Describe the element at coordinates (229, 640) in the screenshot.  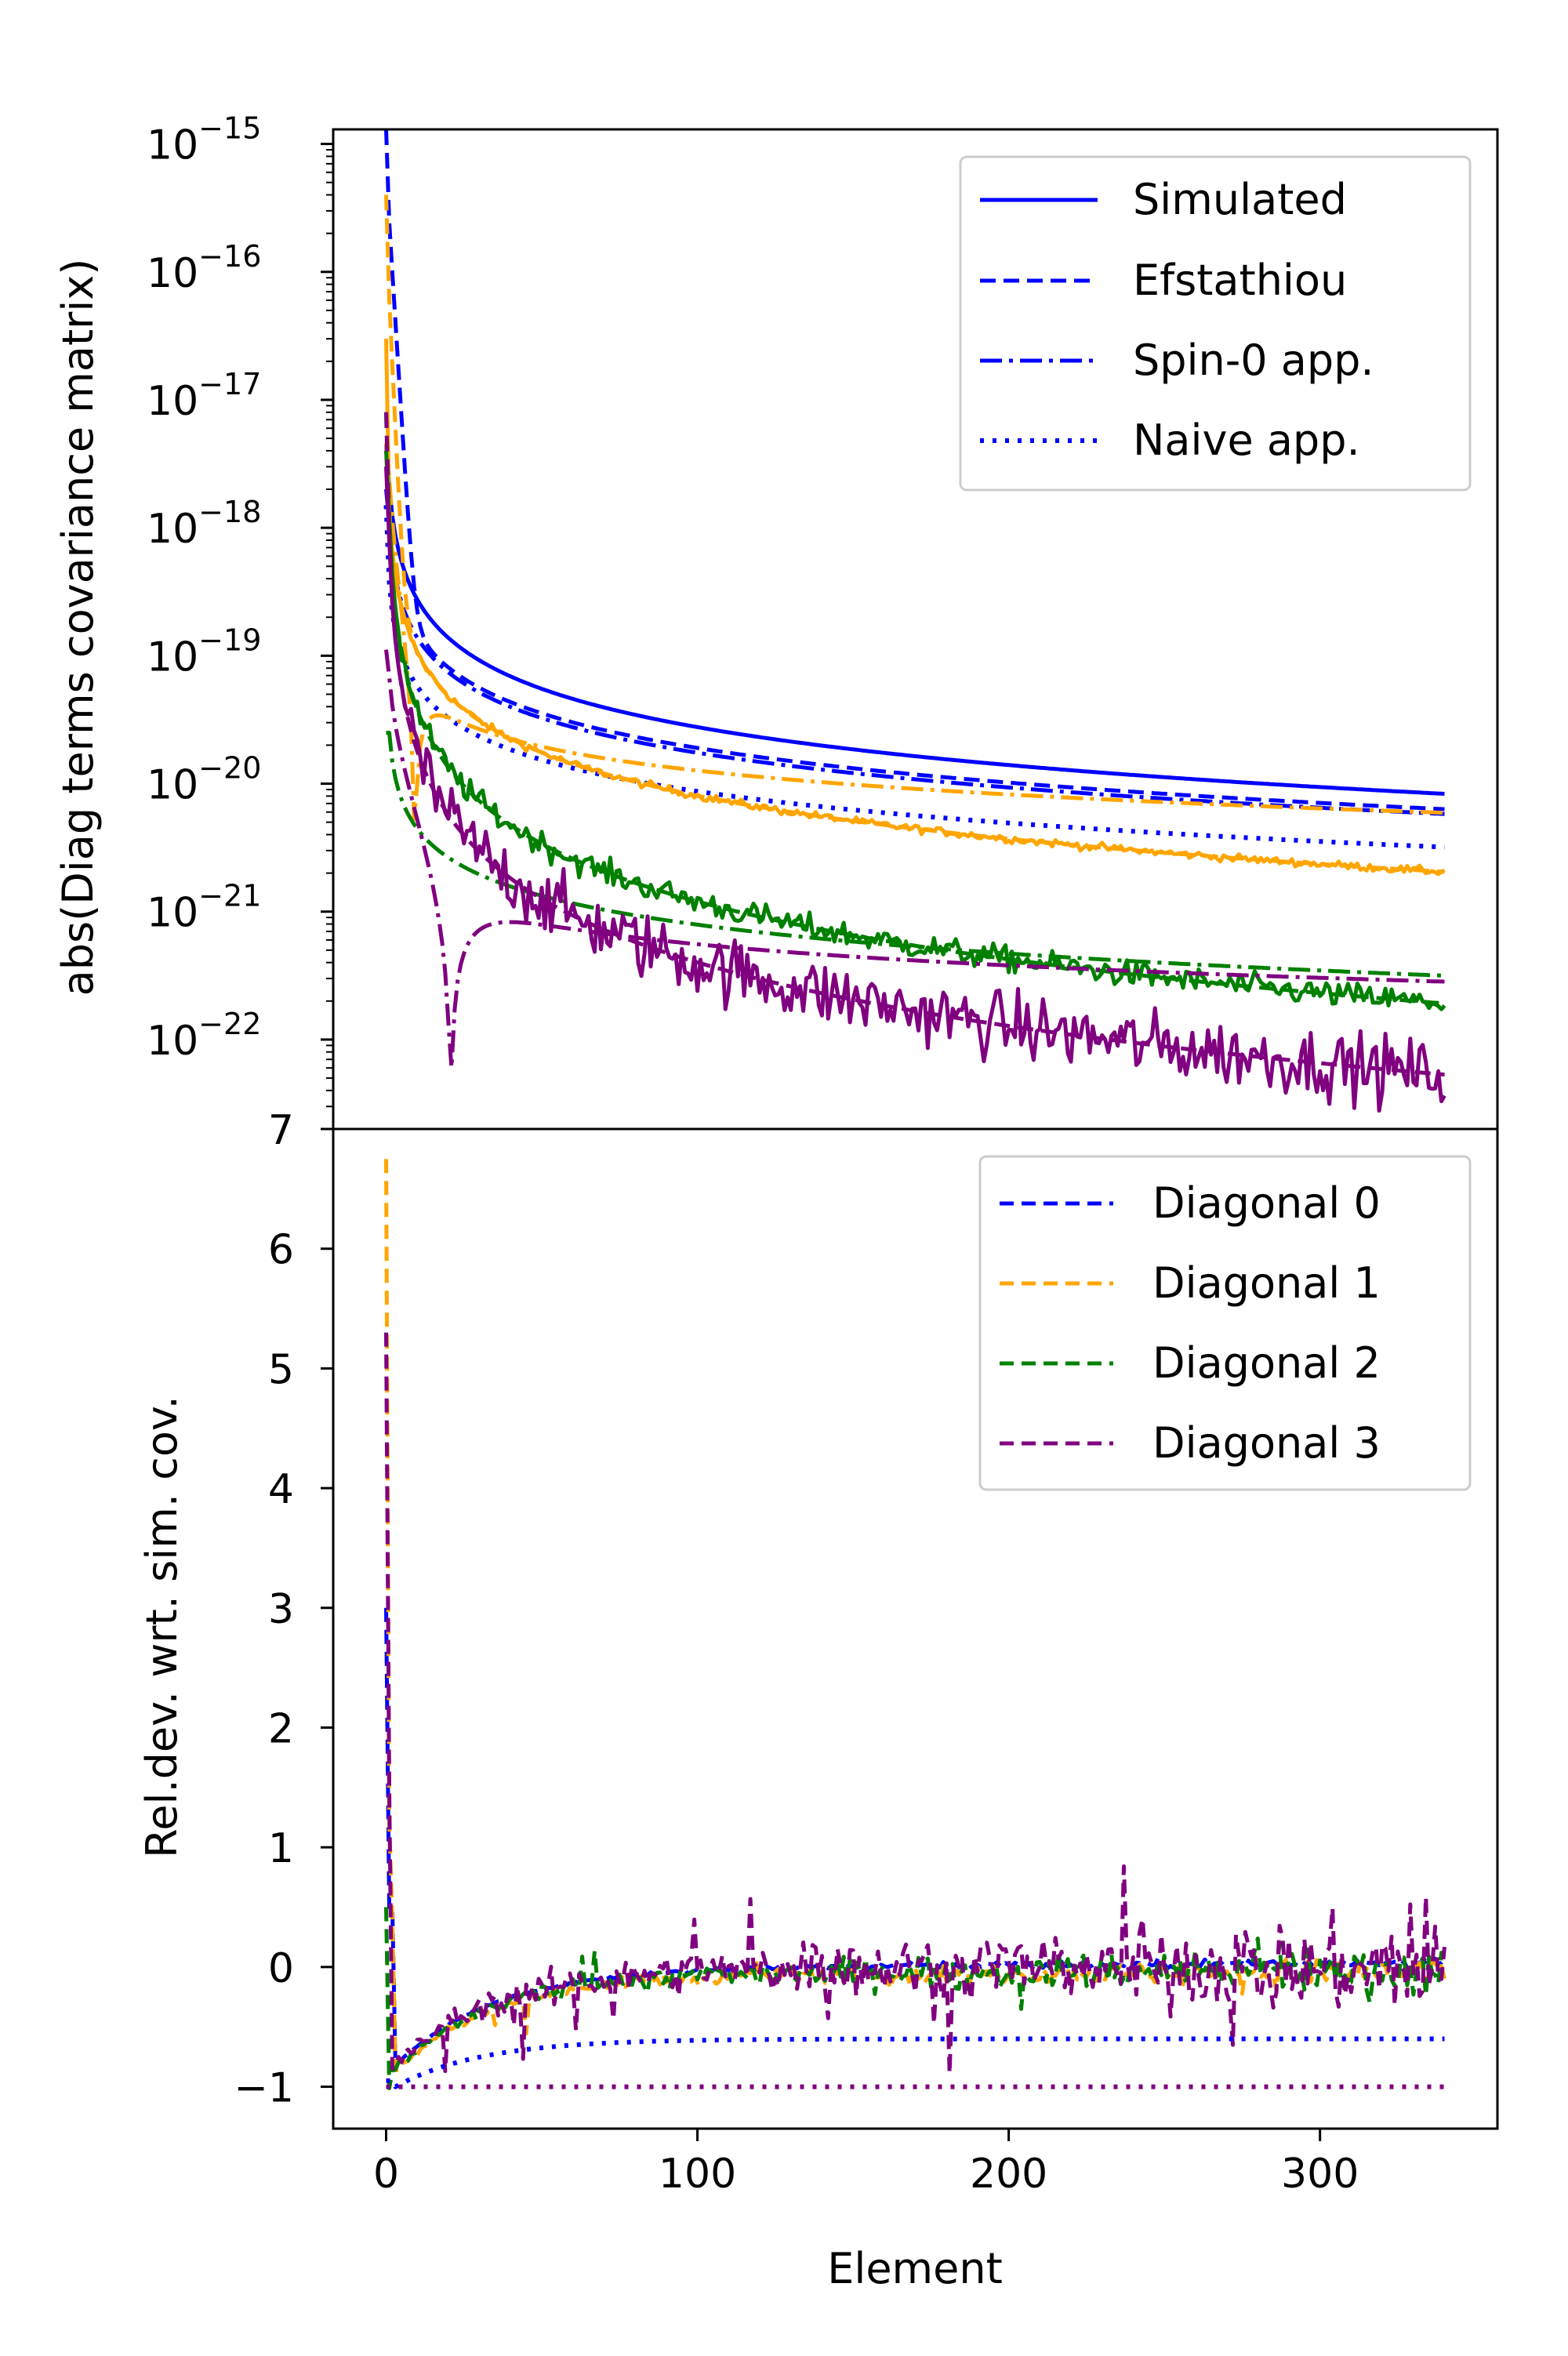
I see `tick-exponent: −19` at that location.